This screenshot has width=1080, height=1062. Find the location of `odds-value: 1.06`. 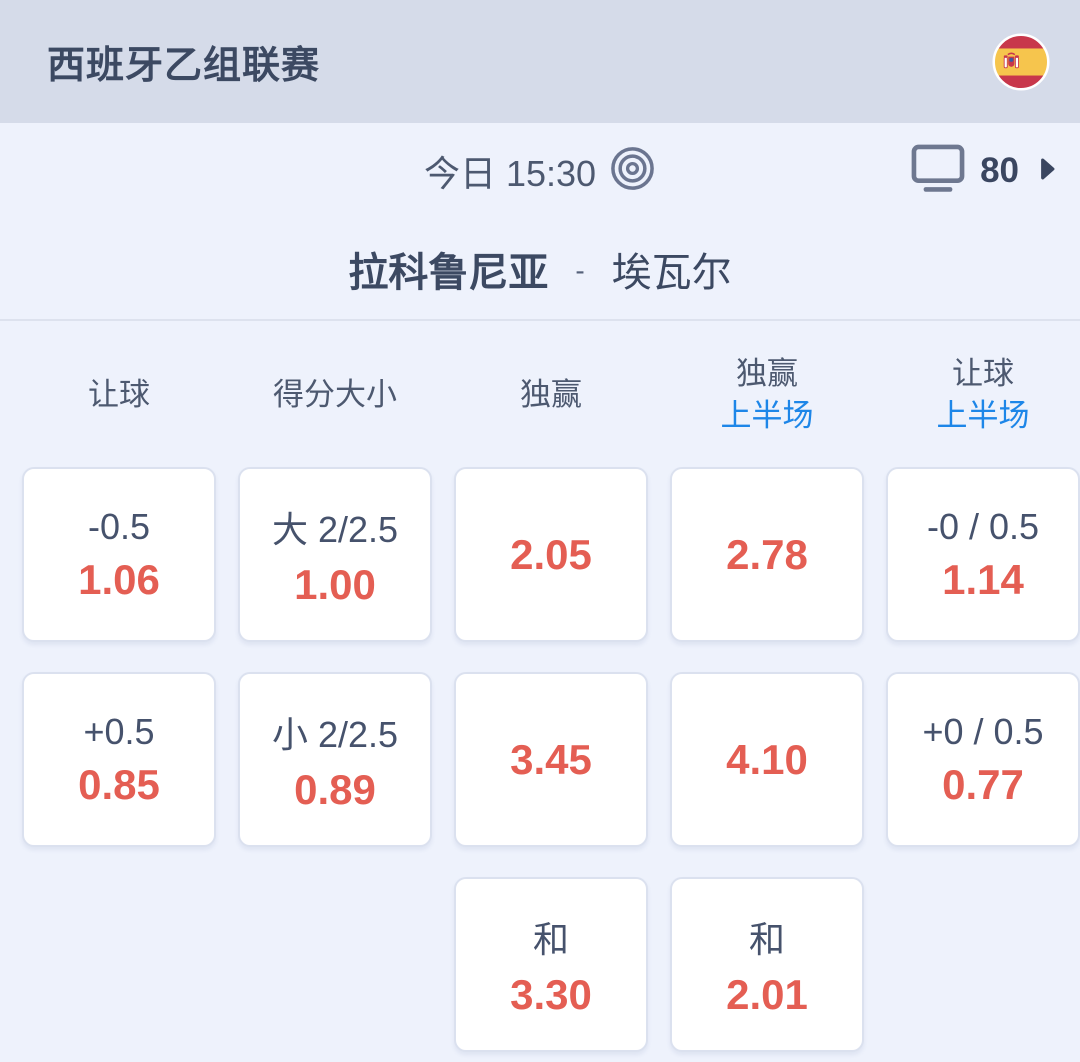

odds-value: 1.06 is located at coordinates (119, 579).